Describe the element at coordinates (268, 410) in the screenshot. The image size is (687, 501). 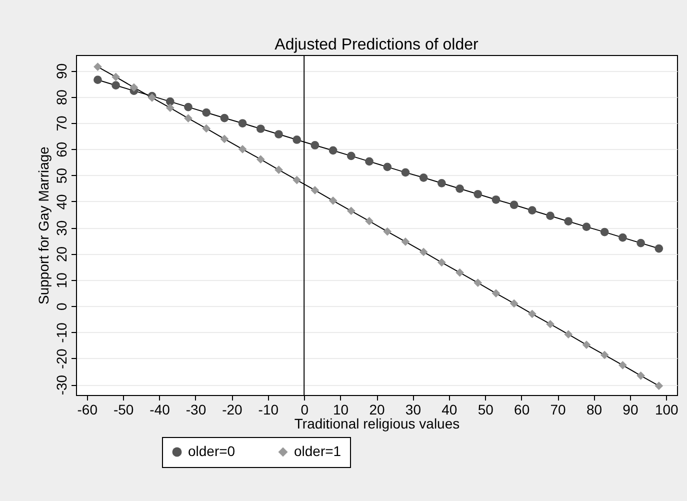
I see `x-tick-label: -10` at that location.